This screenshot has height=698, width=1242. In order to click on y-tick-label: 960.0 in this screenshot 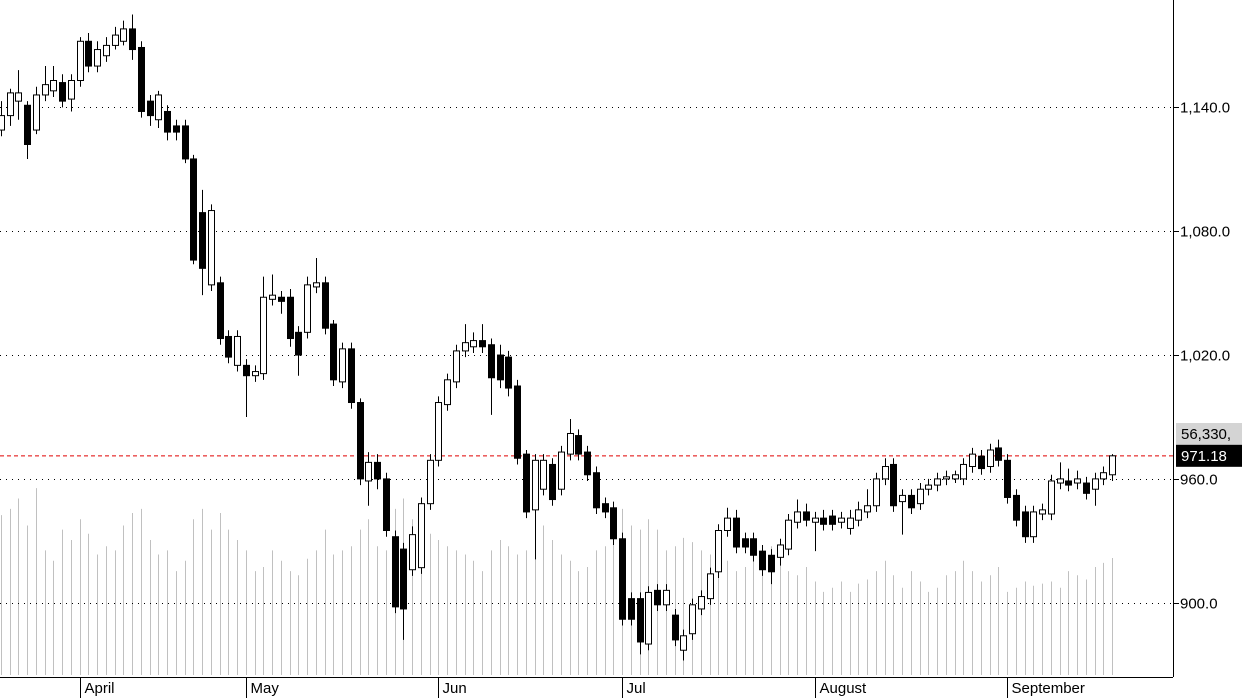, I will do `click(1199, 479)`.